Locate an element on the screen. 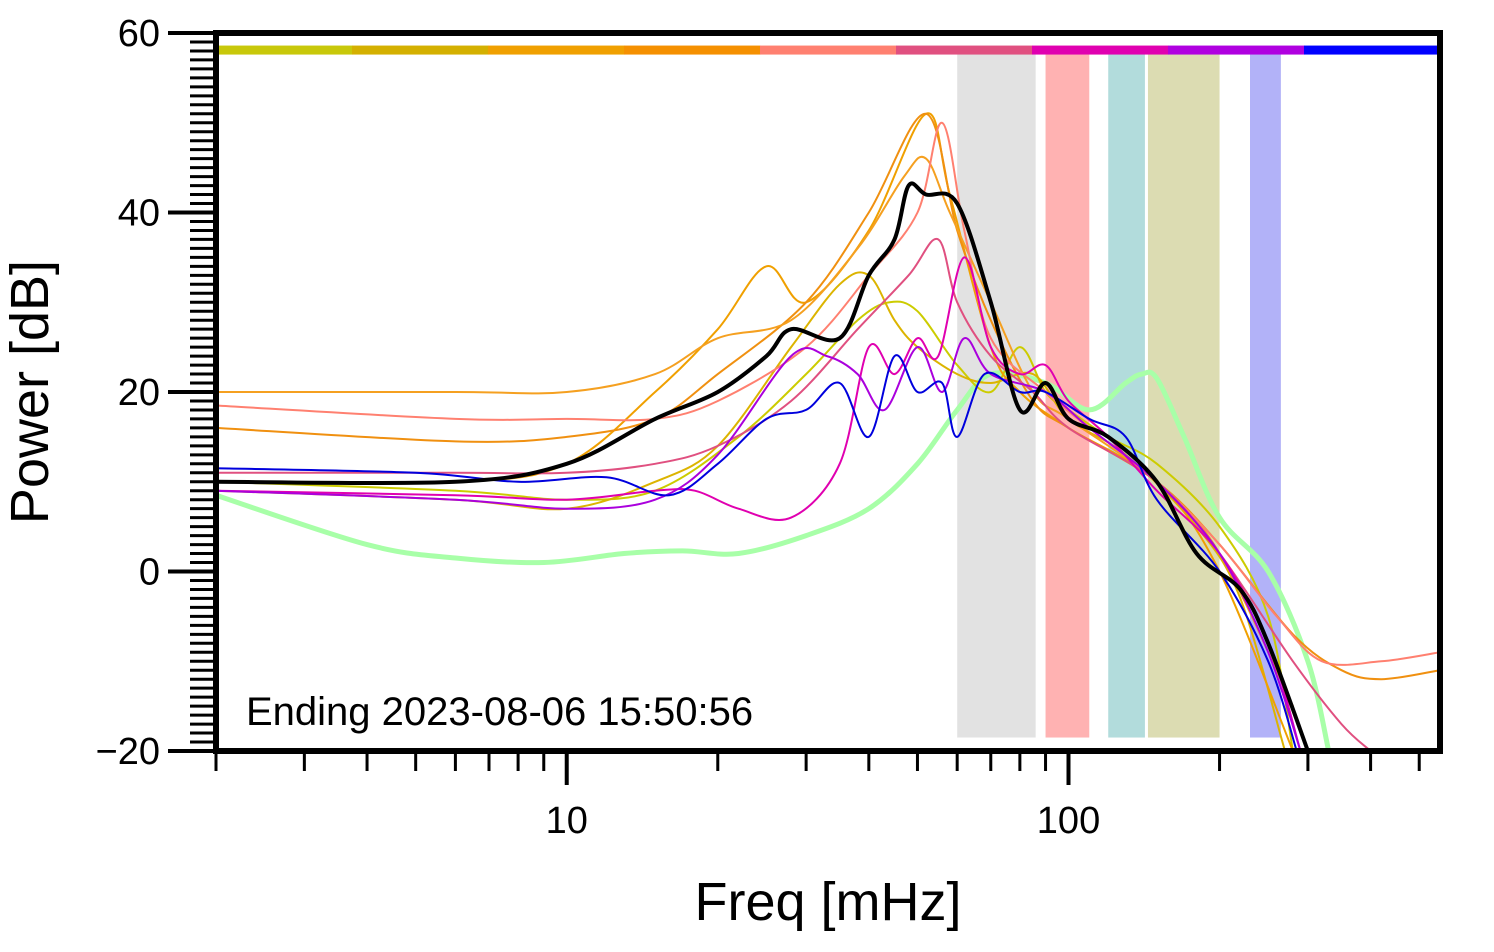 The height and width of the screenshot is (952, 1494). x-axis-title: Freq [mHz] is located at coordinates (827, 902).